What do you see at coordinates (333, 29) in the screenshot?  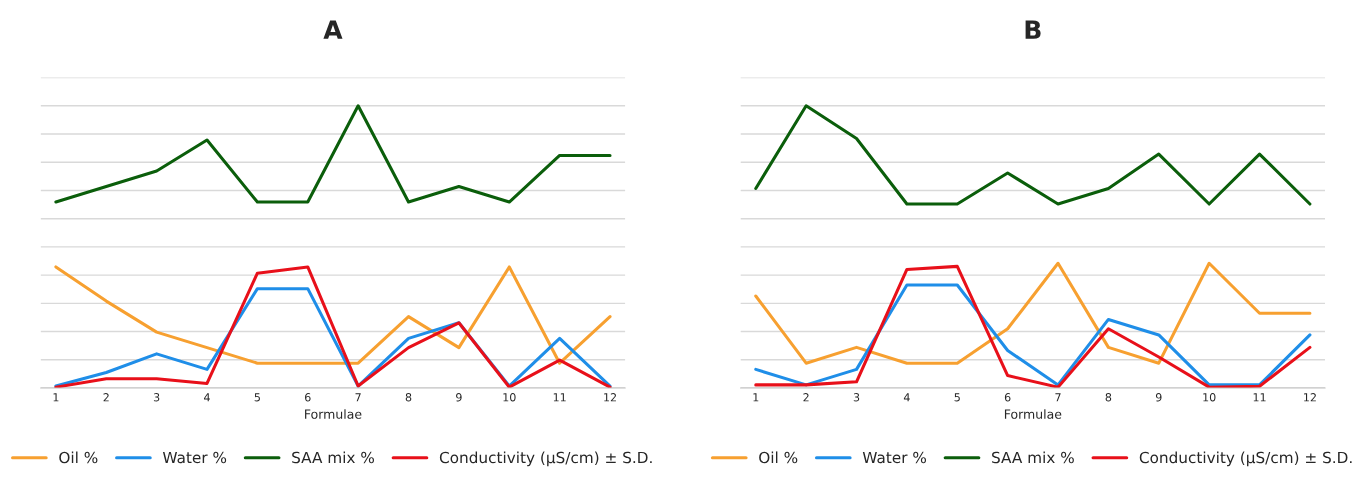 I see `chart-title: A` at bounding box center [333, 29].